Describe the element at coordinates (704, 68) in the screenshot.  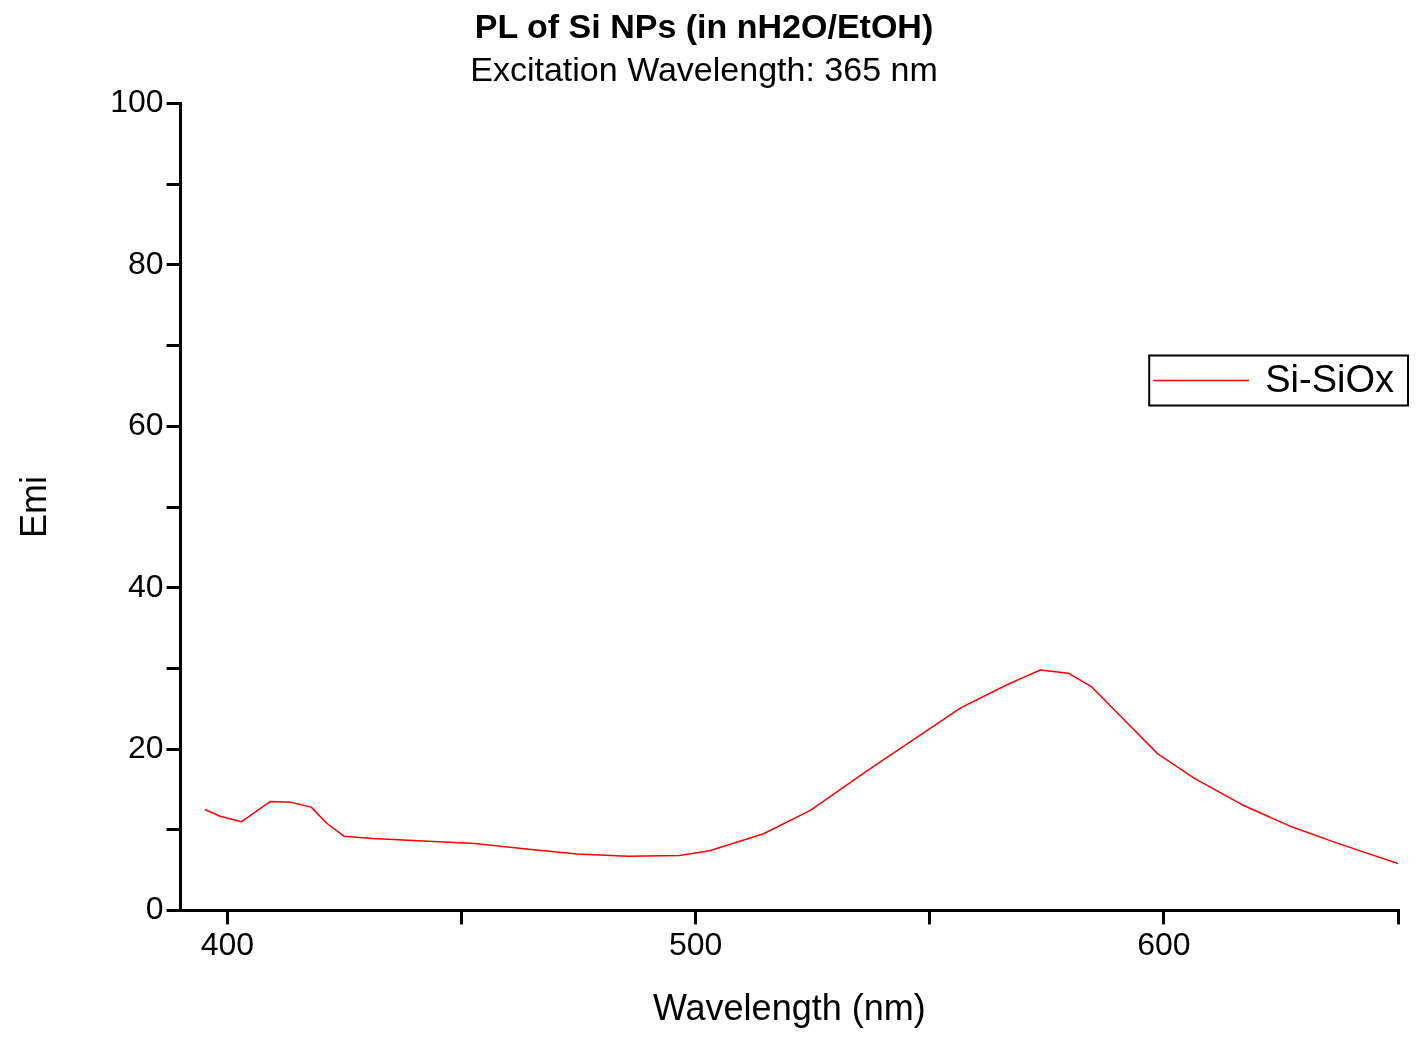
I see `chart-subtitle: Excitation Wavelength: 365 nm` at that location.